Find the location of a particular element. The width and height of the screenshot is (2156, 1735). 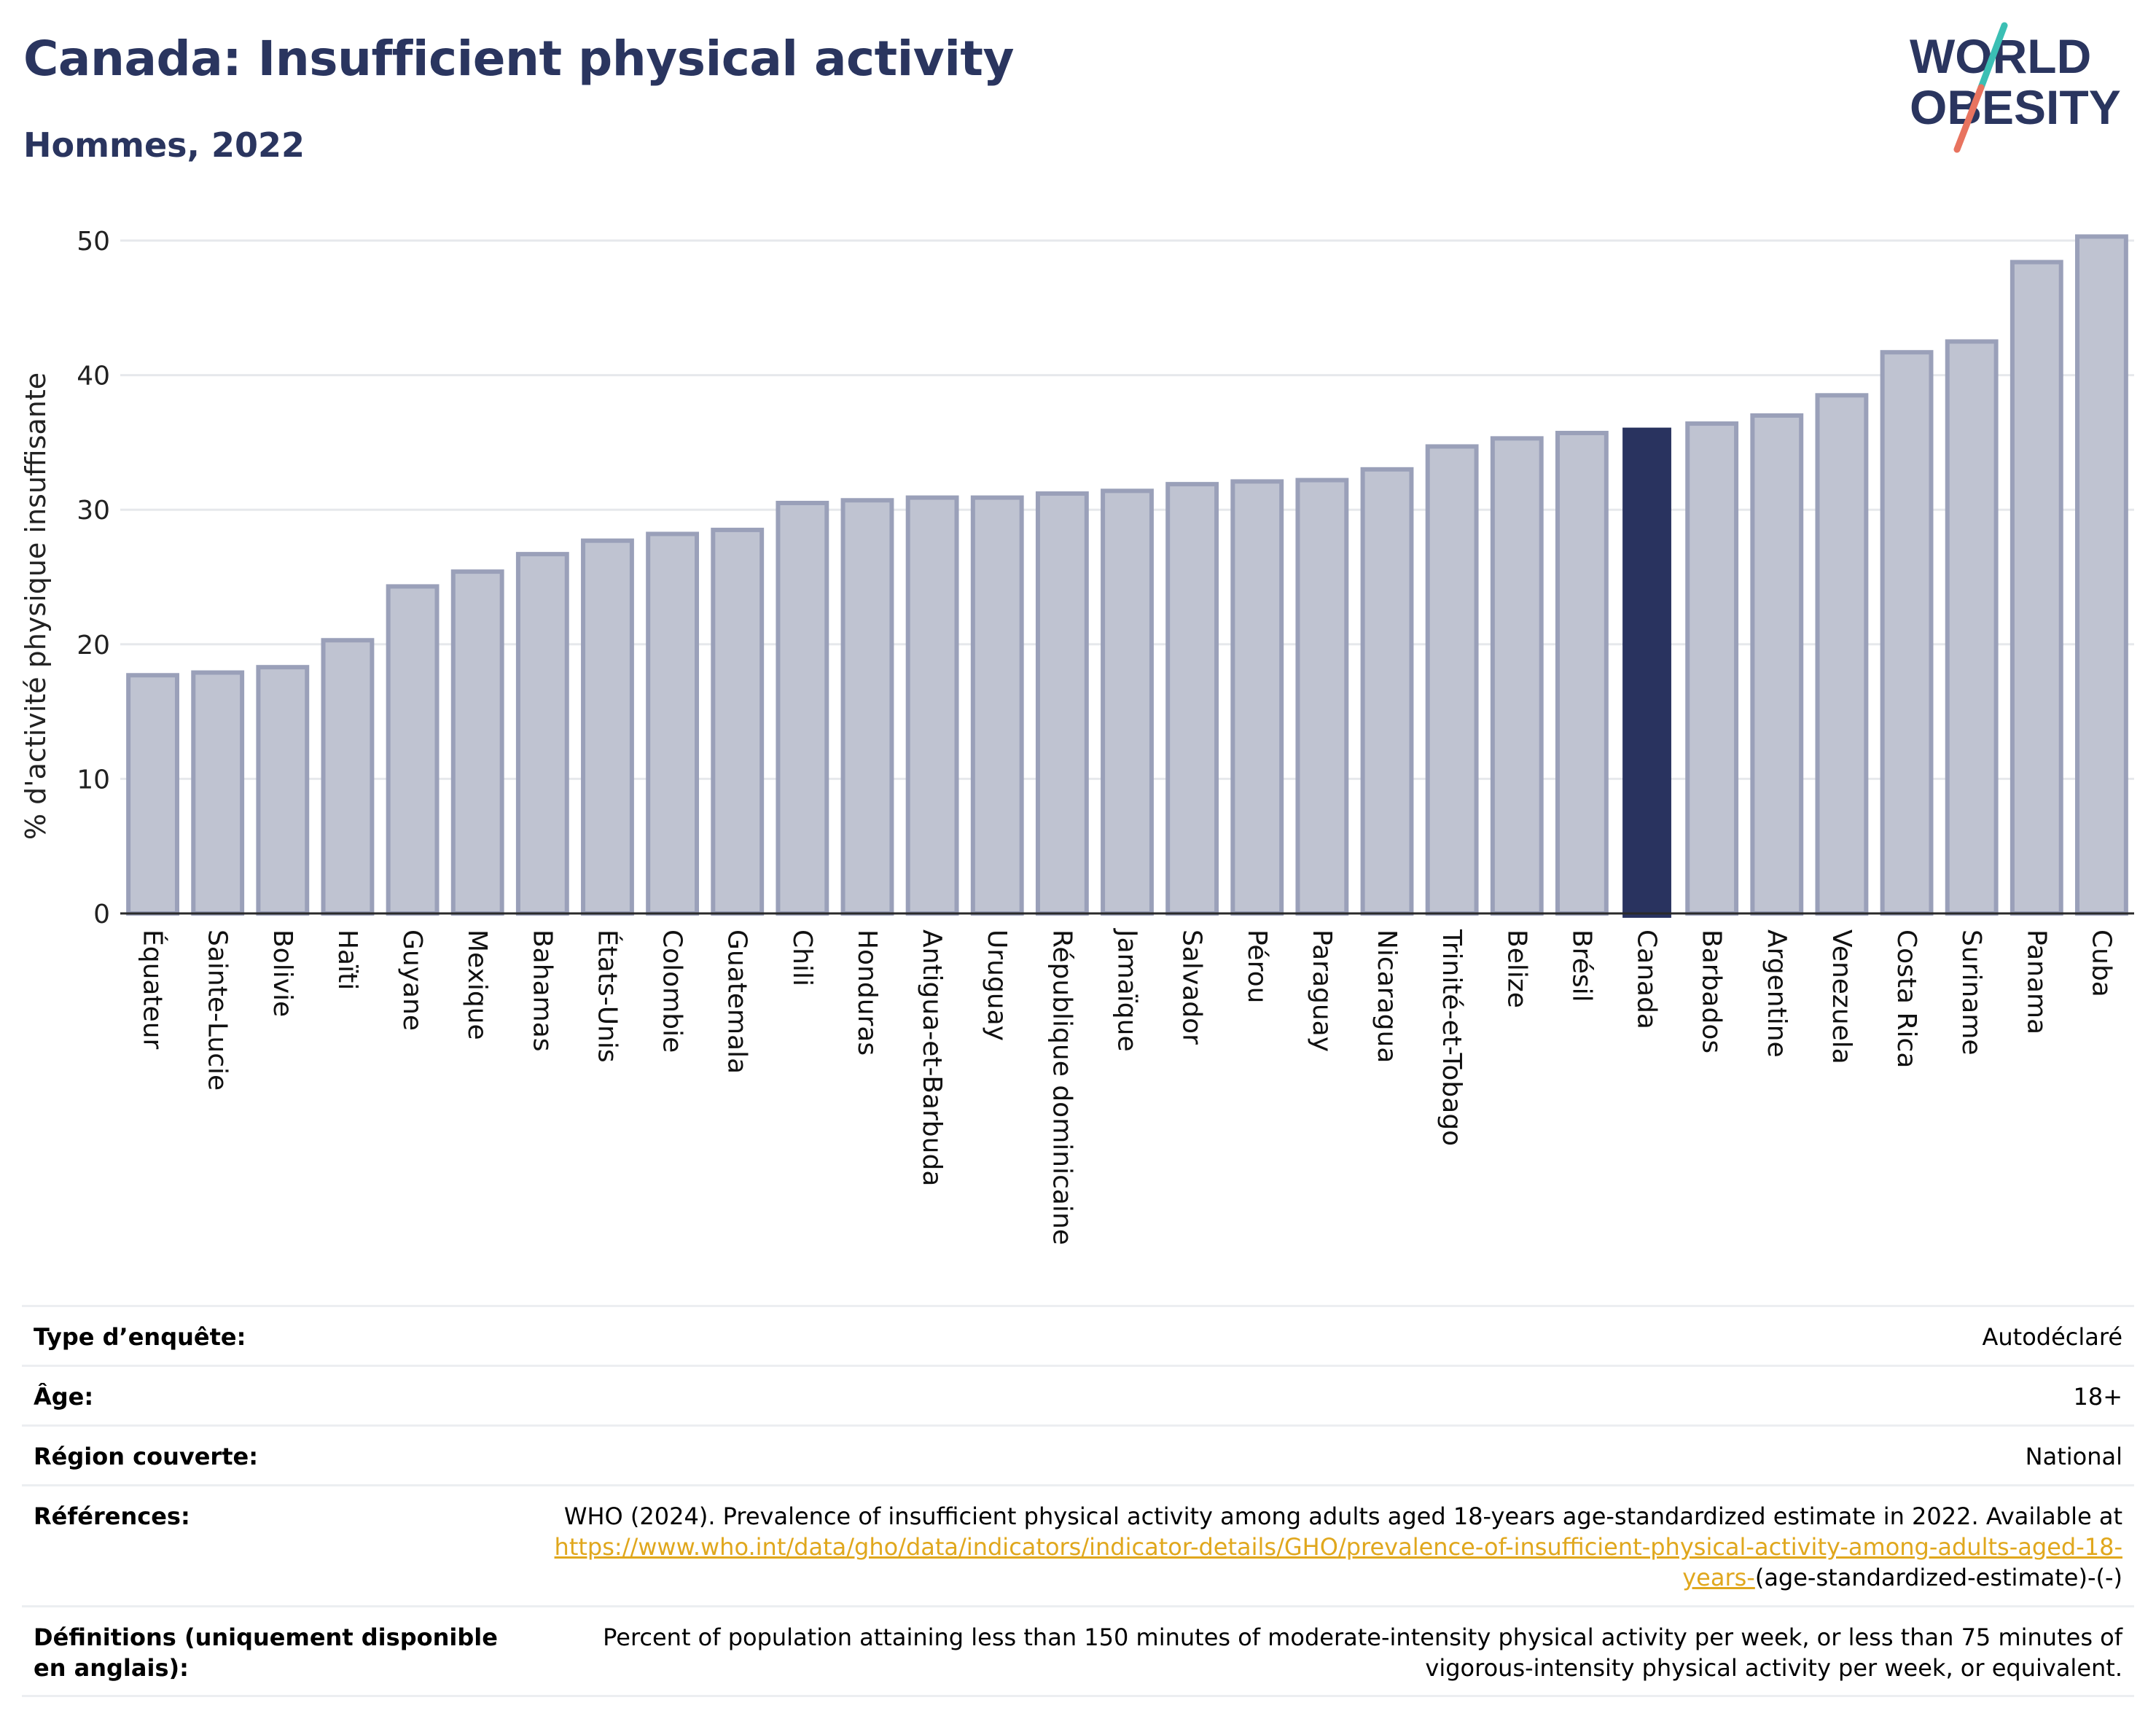

info-value: National is located at coordinates (2080, 1456).